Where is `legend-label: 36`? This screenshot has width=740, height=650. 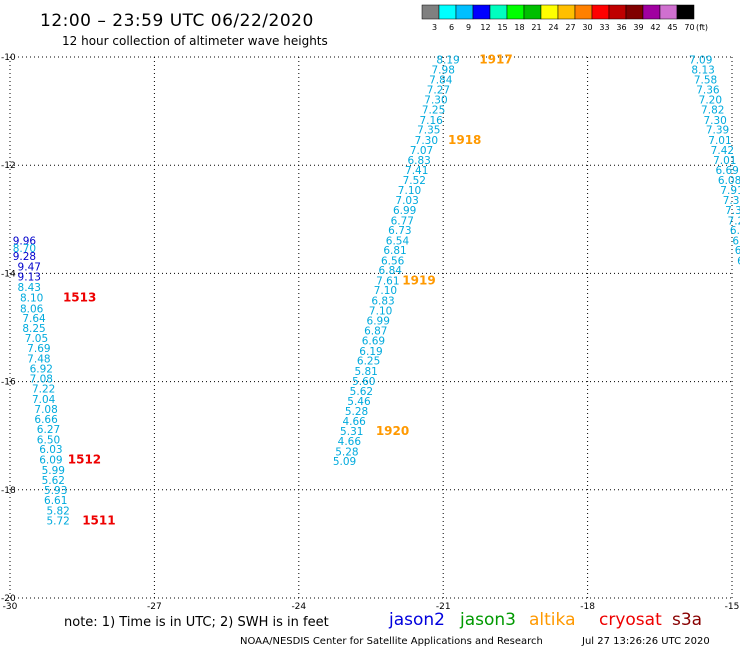 legend-label: 36 is located at coordinates (621, 27).